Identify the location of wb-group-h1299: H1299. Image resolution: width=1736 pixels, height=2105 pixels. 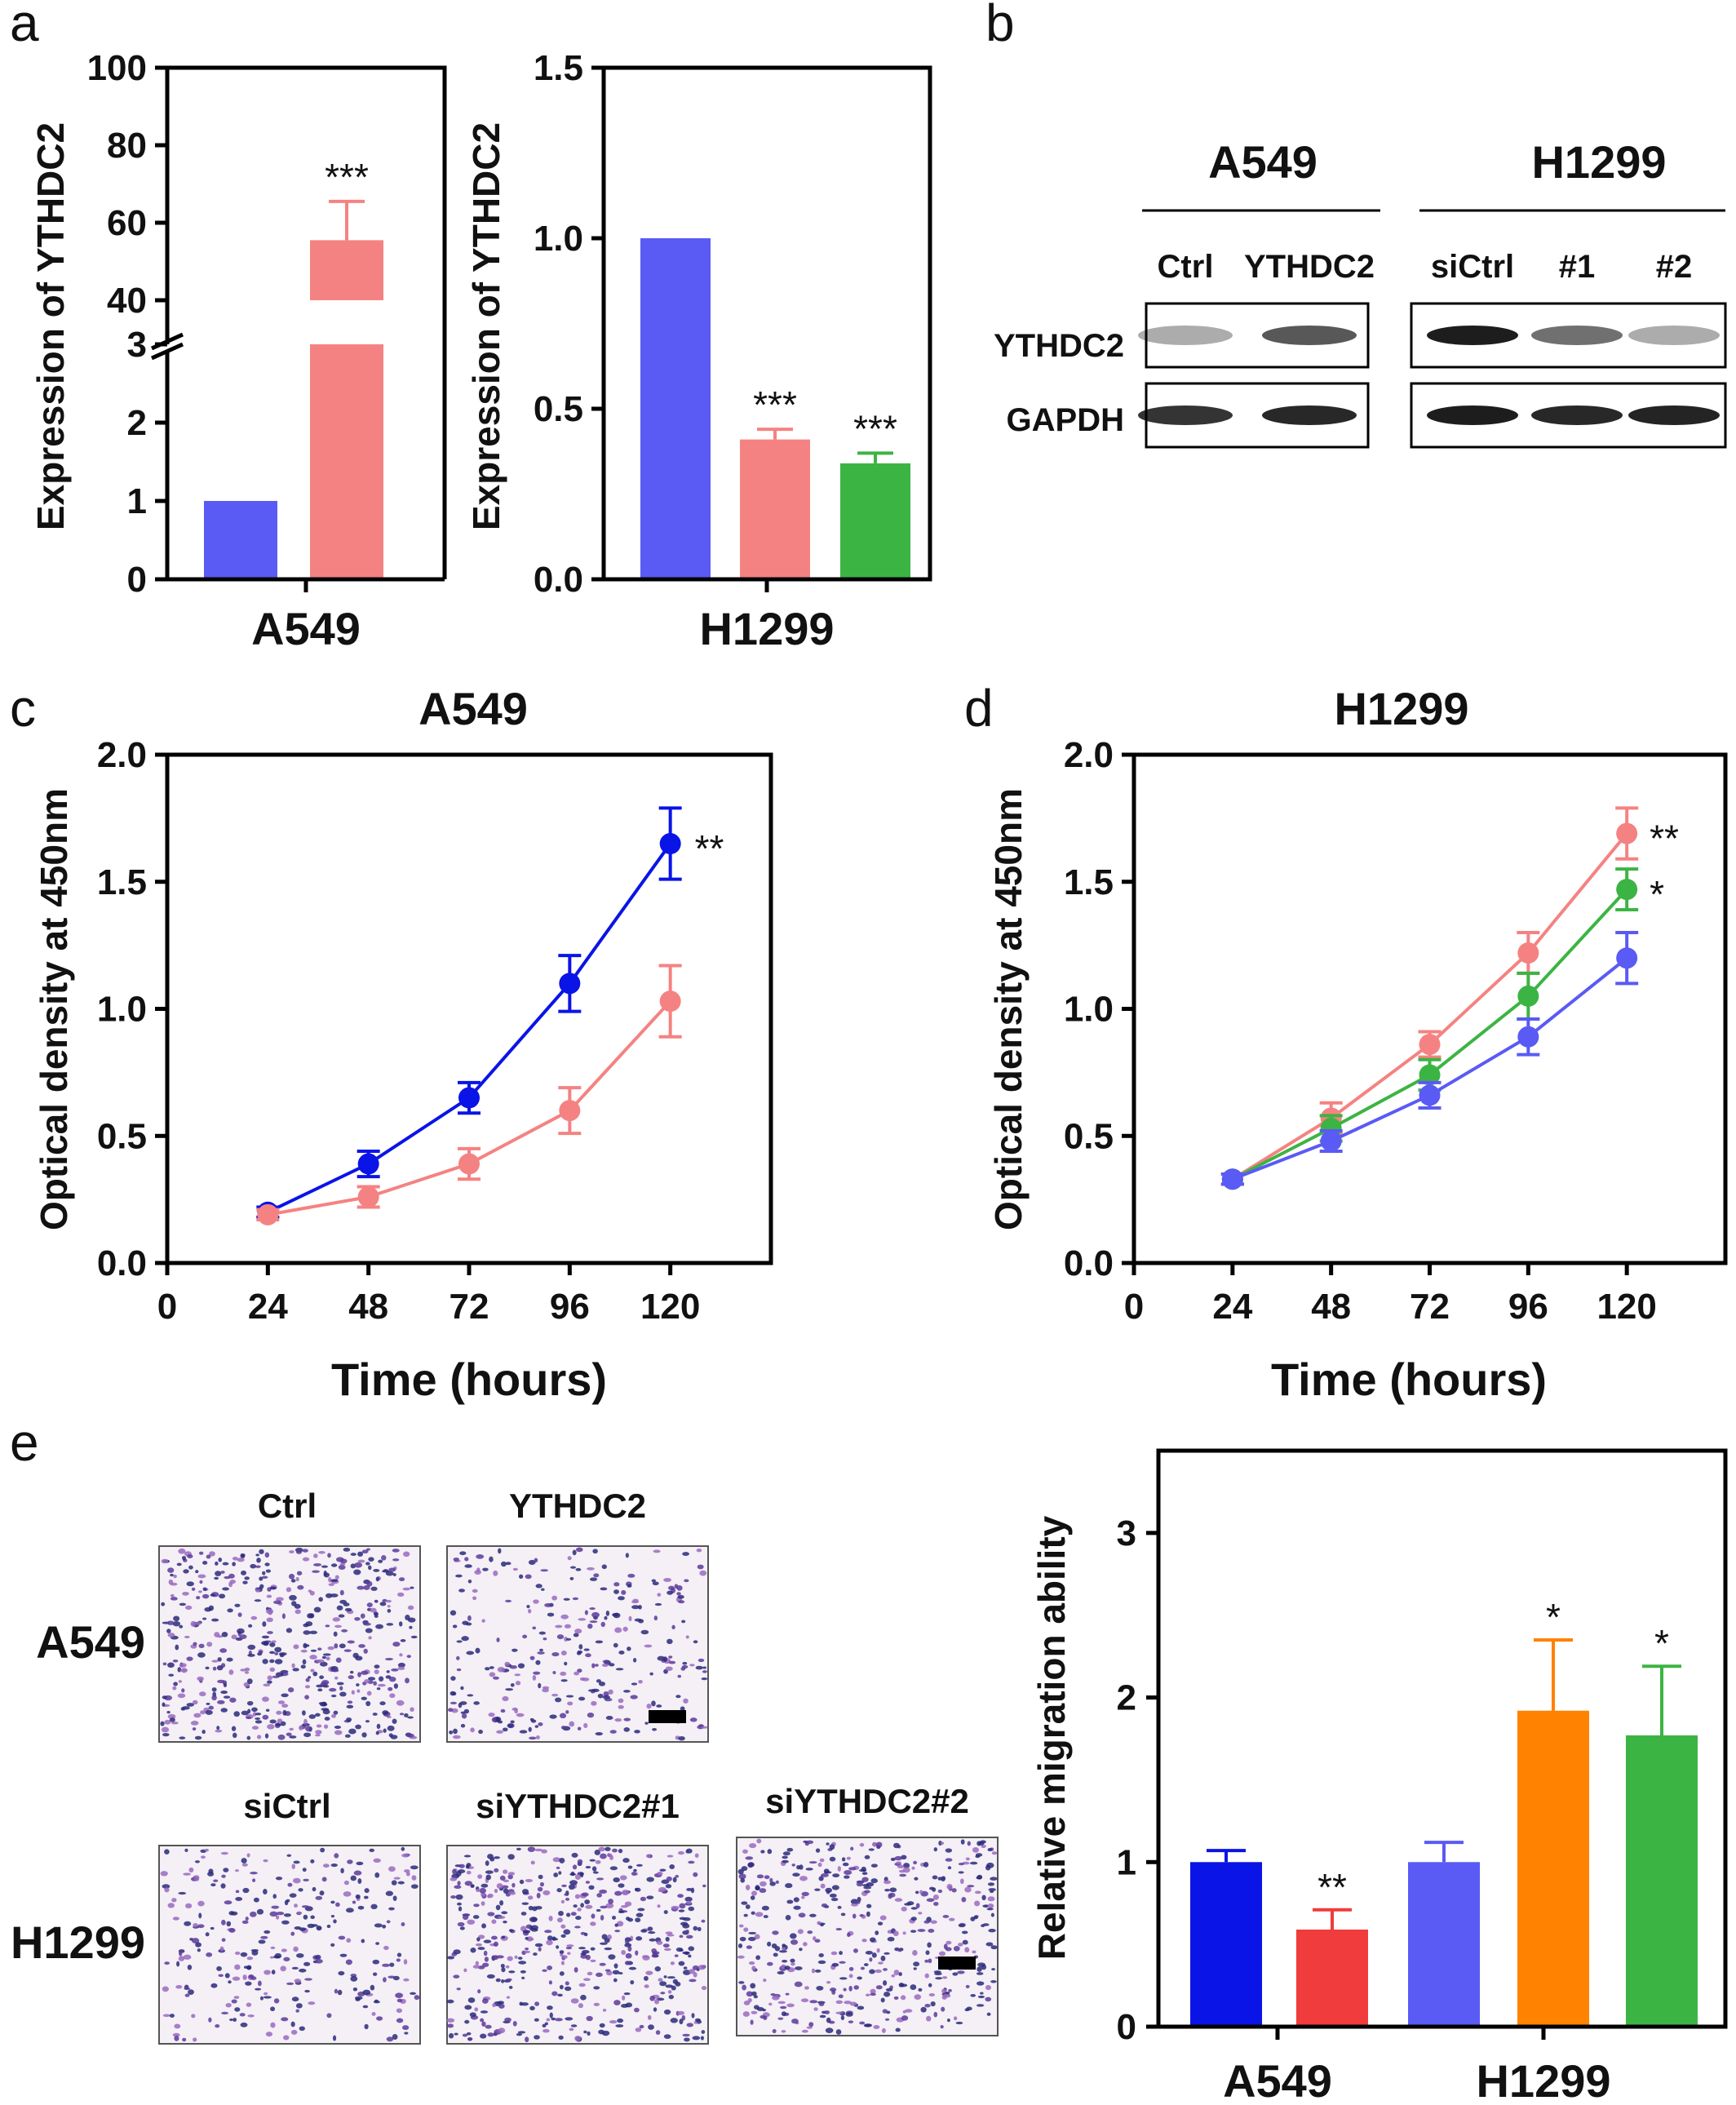
(1598, 162).